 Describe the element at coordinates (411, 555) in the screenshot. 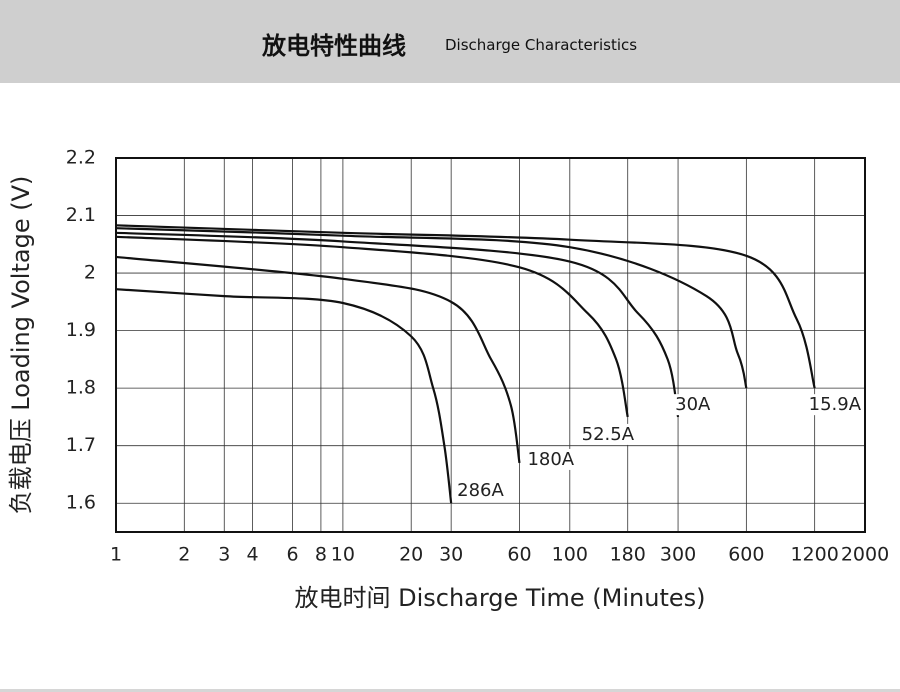

I see `x-tick-label: 20` at that location.